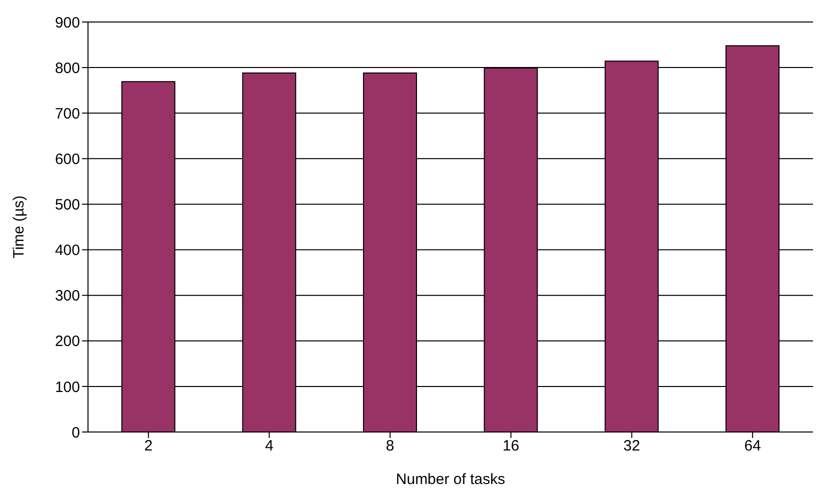 The image size is (821, 496). What do you see at coordinates (269, 446) in the screenshot?
I see `x-tick-label: 4` at bounding box center [269, 446].